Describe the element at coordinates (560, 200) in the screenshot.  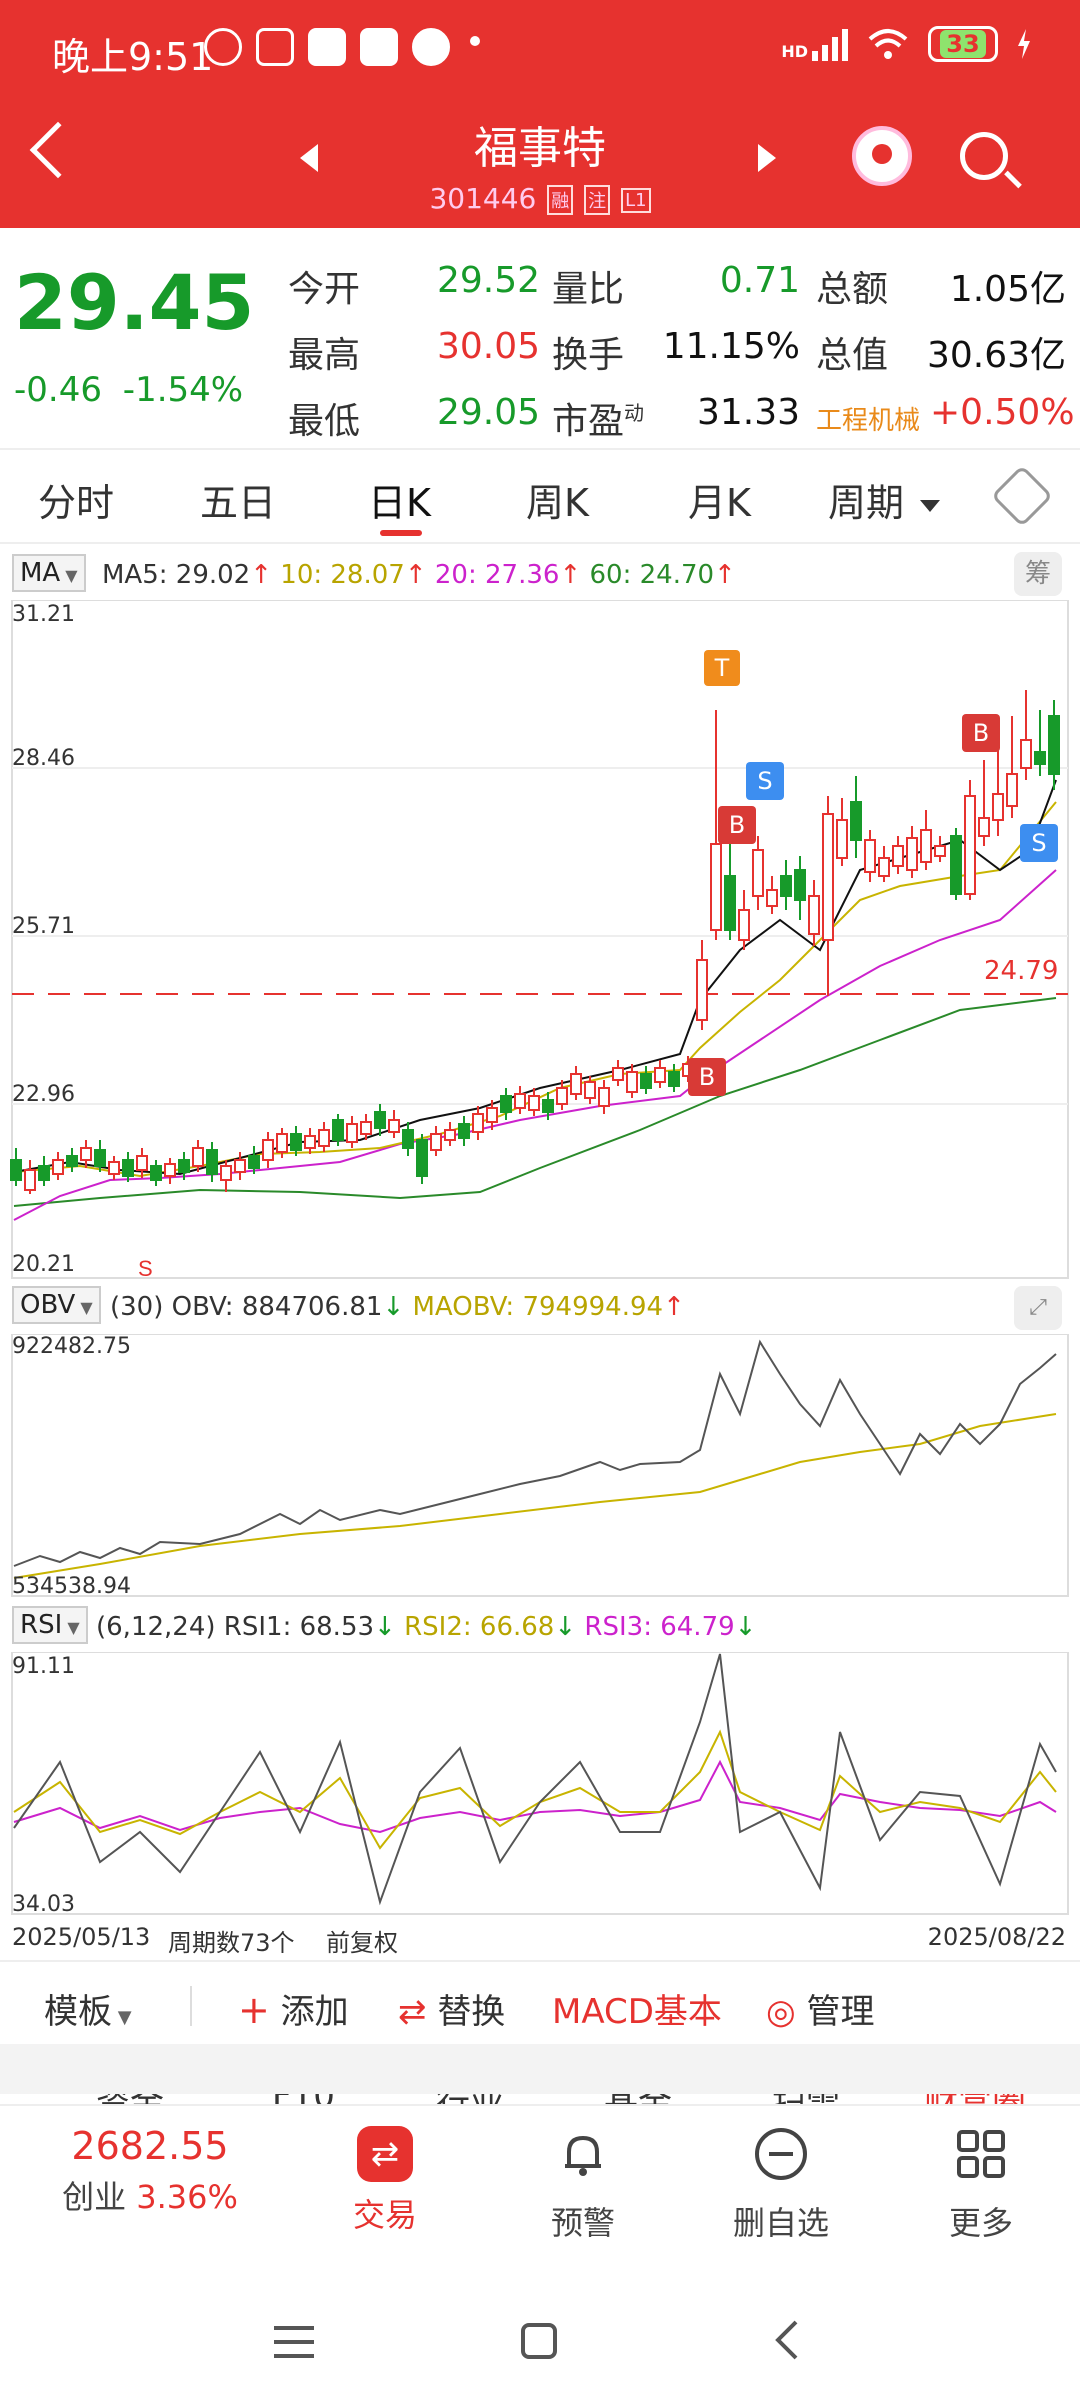
I see `tag-margin: 融` at that location.